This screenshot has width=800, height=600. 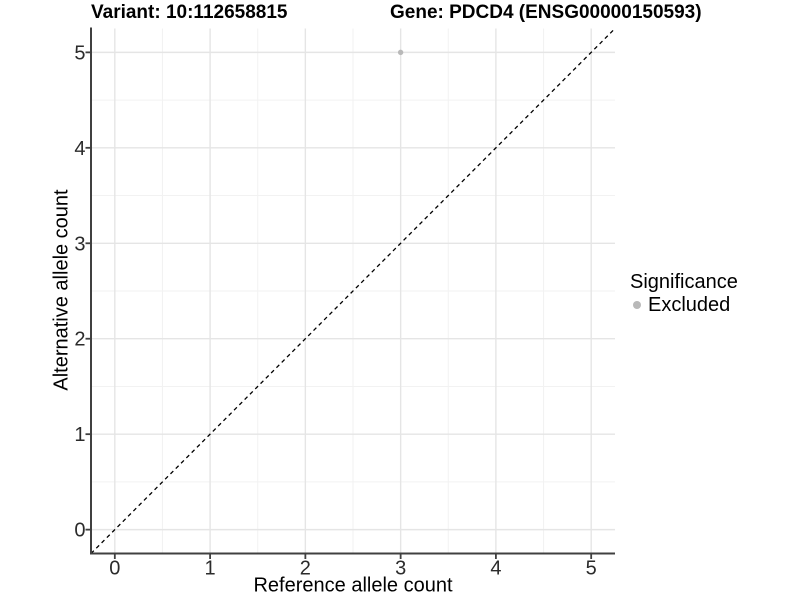 What do you see at coordinates (689, 305) in the screenshot?
I see `legend-item-label: Excluded` at bounding box center [689, 305].